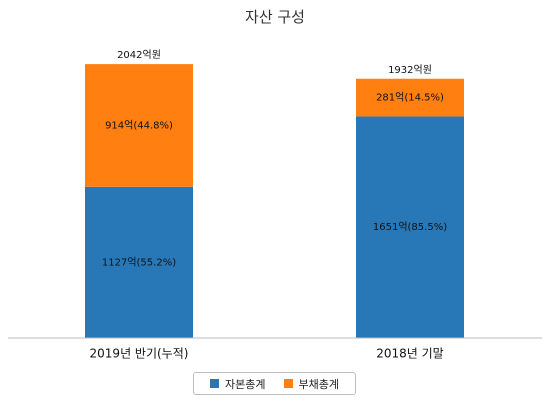  Describe the element at coordinates (274, 383) in the screenshot. I see `chart-legend: 자본총계 부채총계` at that location.